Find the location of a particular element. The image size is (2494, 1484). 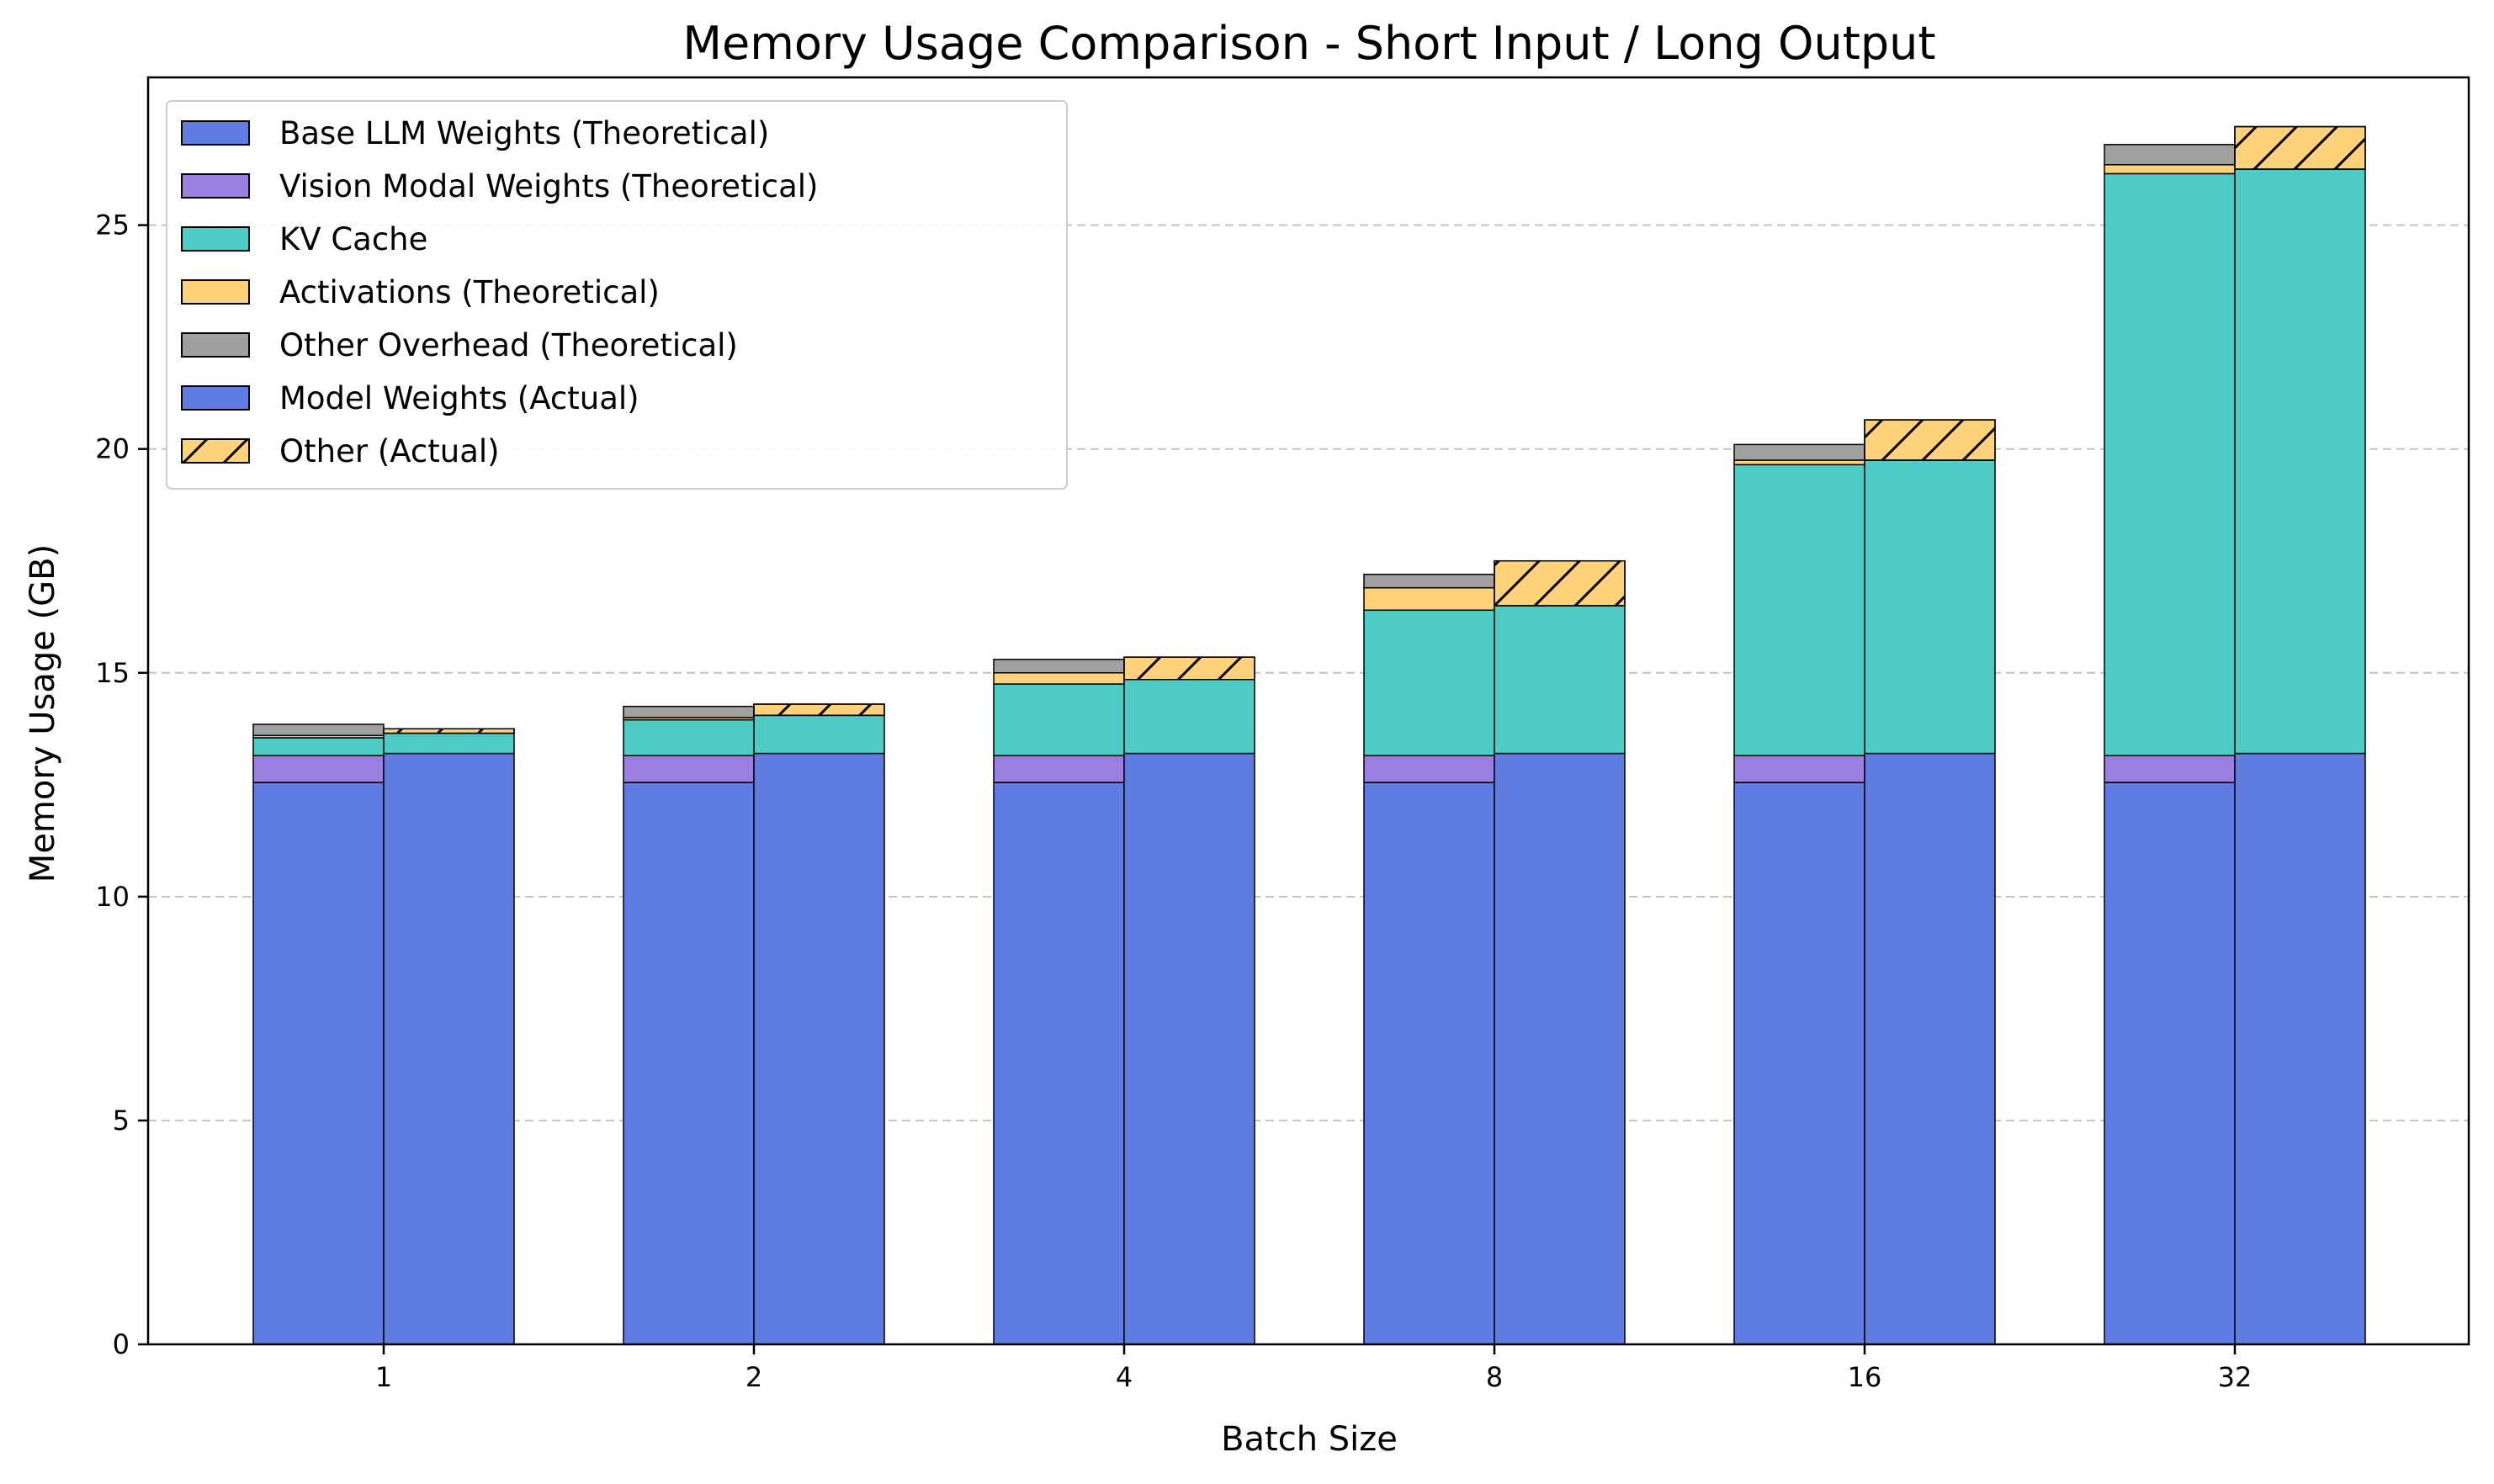

x-tick-label: 2 is located at coordinates (754, 1377).